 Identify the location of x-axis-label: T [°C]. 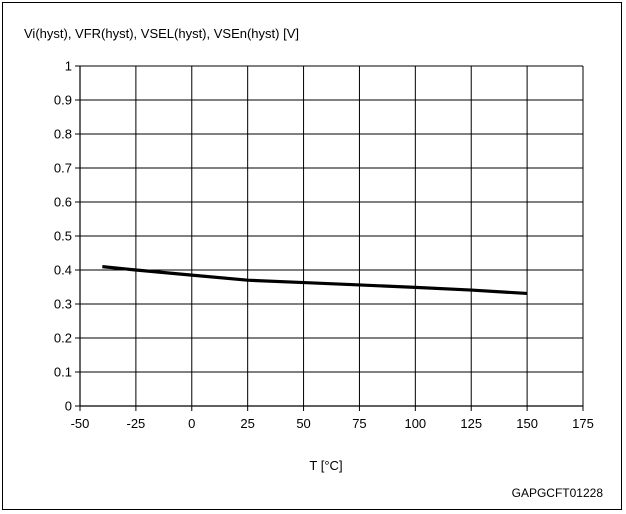
(325, 465).